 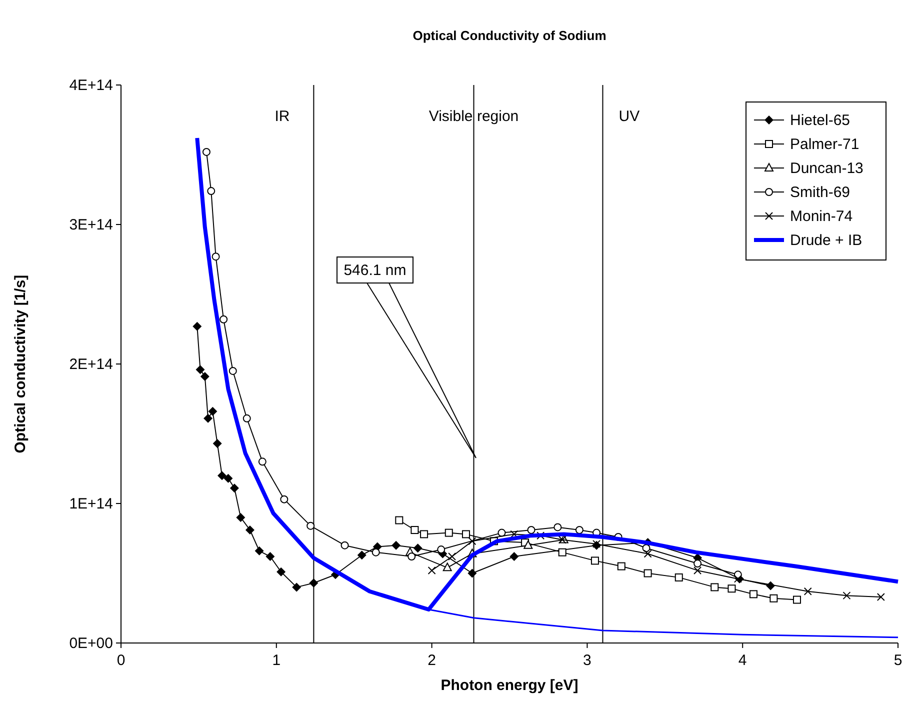 What do you see at coordinates (91, 504) in the screenshot?
I see `y-tick-label: 1E+14` at bounding box center [91, 504].